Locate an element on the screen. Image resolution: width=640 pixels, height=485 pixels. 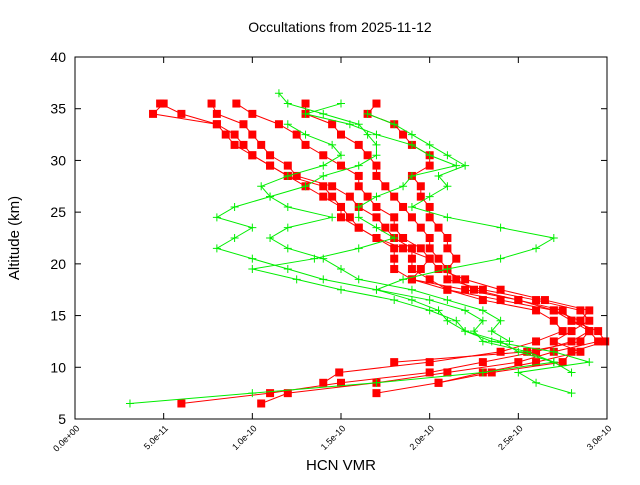
x-tick-label: 2.0e-10 is located at coordinates (421, 437).